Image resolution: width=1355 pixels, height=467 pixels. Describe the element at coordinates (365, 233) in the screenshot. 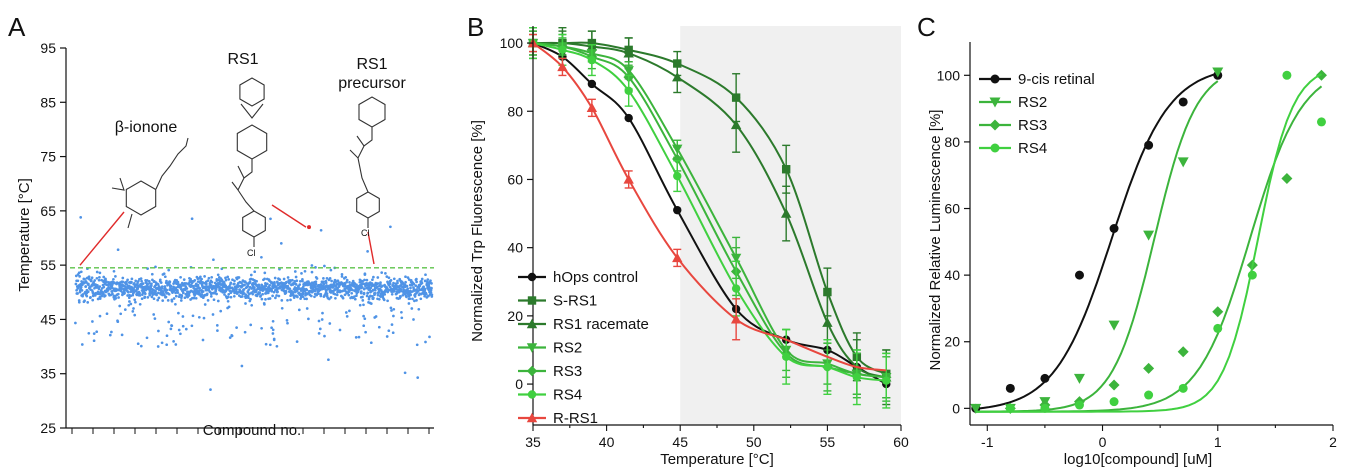

I see `chlorine-label: Cl` at that location.